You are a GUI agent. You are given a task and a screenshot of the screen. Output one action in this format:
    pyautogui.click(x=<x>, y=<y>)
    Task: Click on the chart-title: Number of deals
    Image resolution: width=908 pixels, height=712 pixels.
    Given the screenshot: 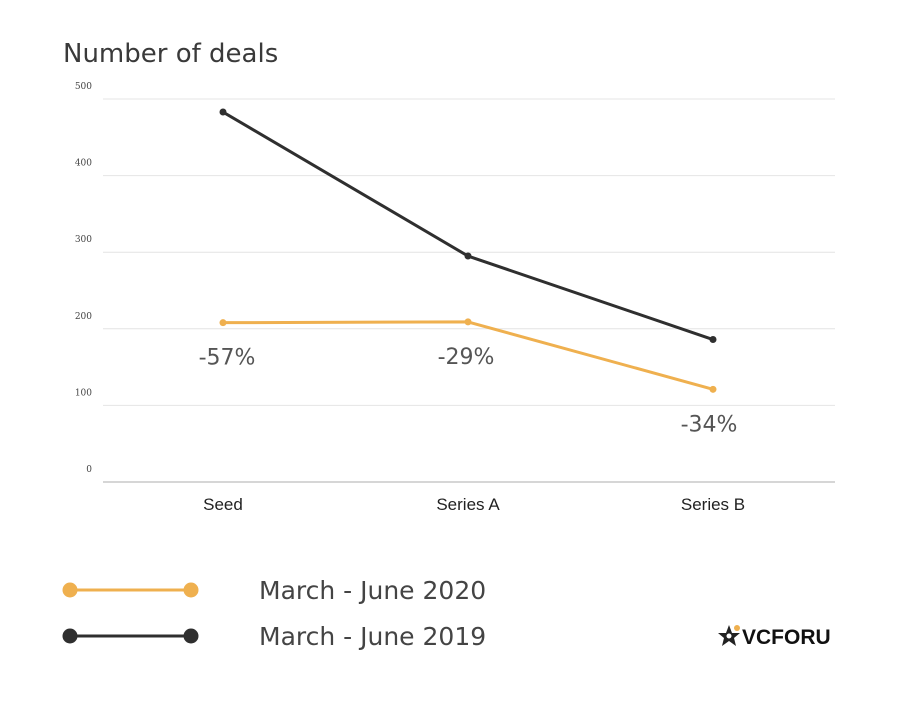 What is the action you would take?
    pyautogui.click(x=170, y=54)
    